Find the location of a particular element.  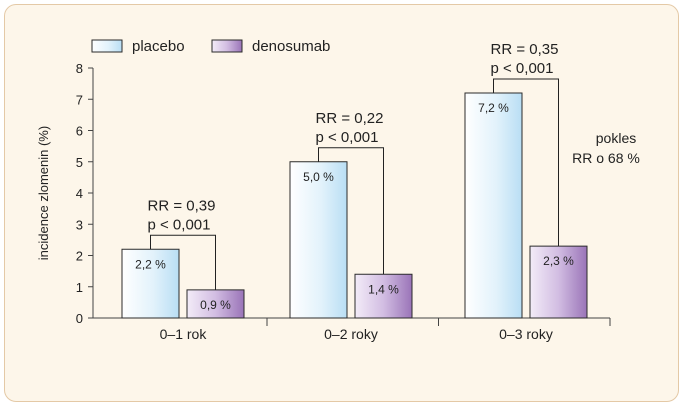

bar-value-label: 2,2 % is located at coordinates (150, 264).